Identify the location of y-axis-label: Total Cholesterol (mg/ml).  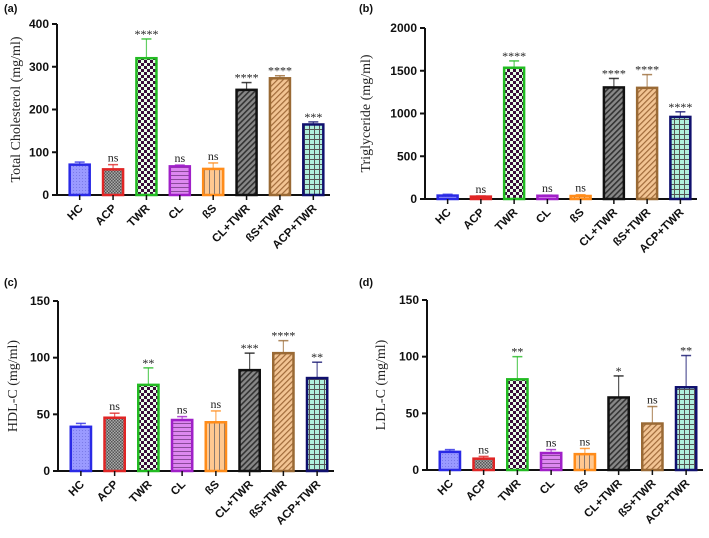
(16, 109).